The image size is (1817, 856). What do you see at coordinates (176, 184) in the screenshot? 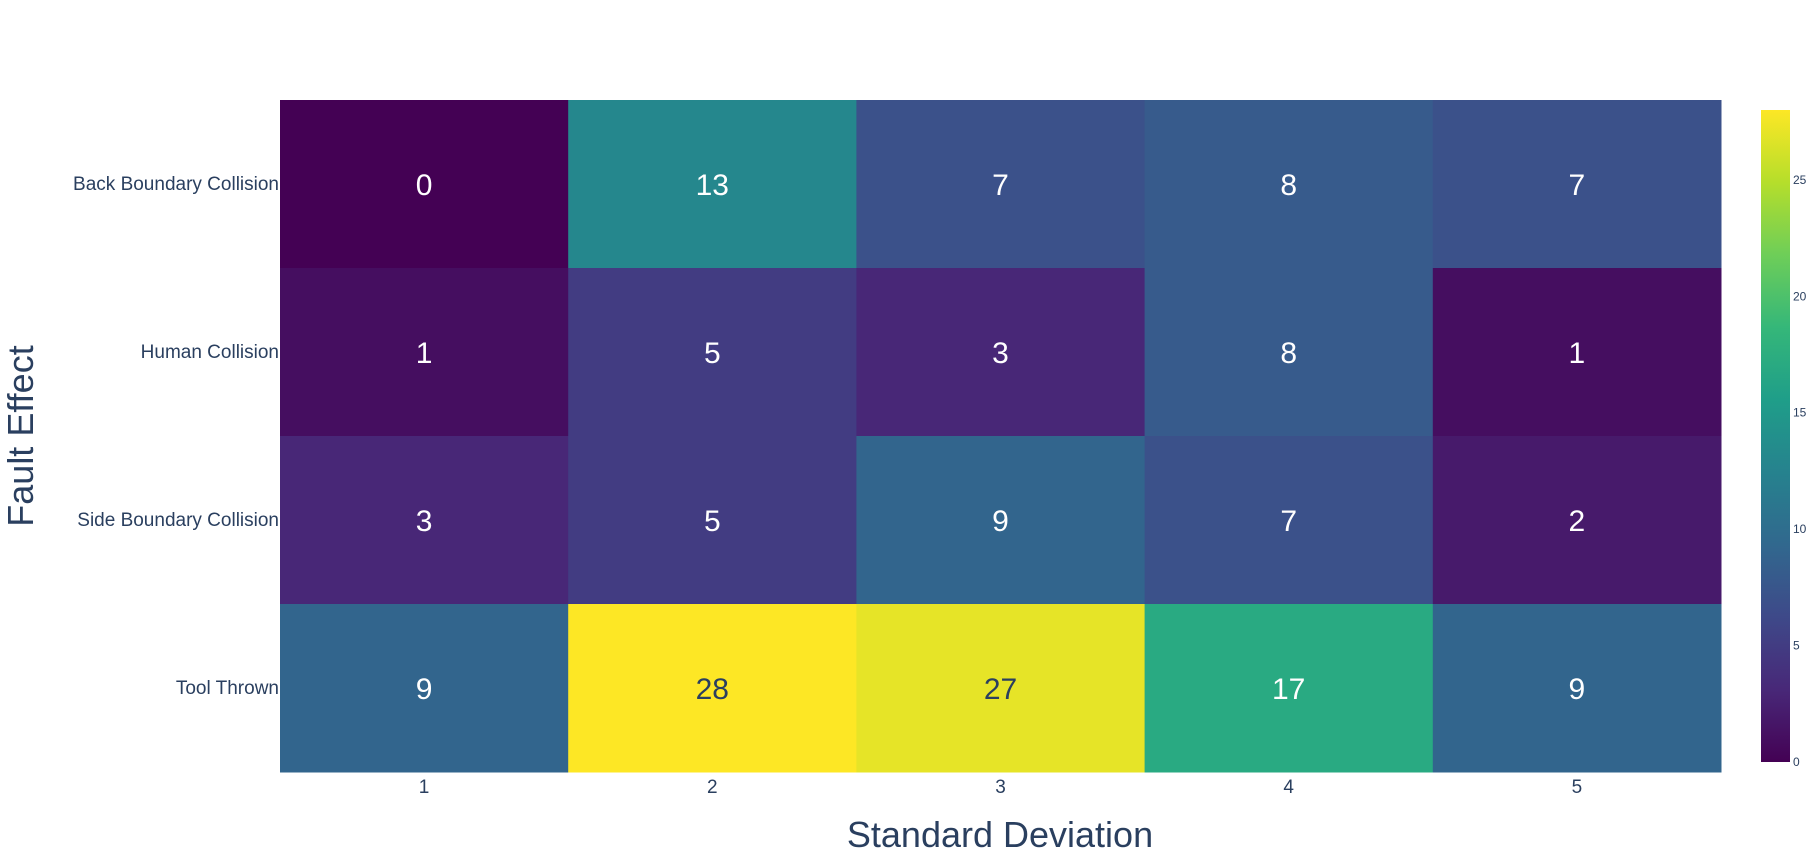
I see `y-tick-label: Back Boundary Collision` at bounding box center [176, 184].